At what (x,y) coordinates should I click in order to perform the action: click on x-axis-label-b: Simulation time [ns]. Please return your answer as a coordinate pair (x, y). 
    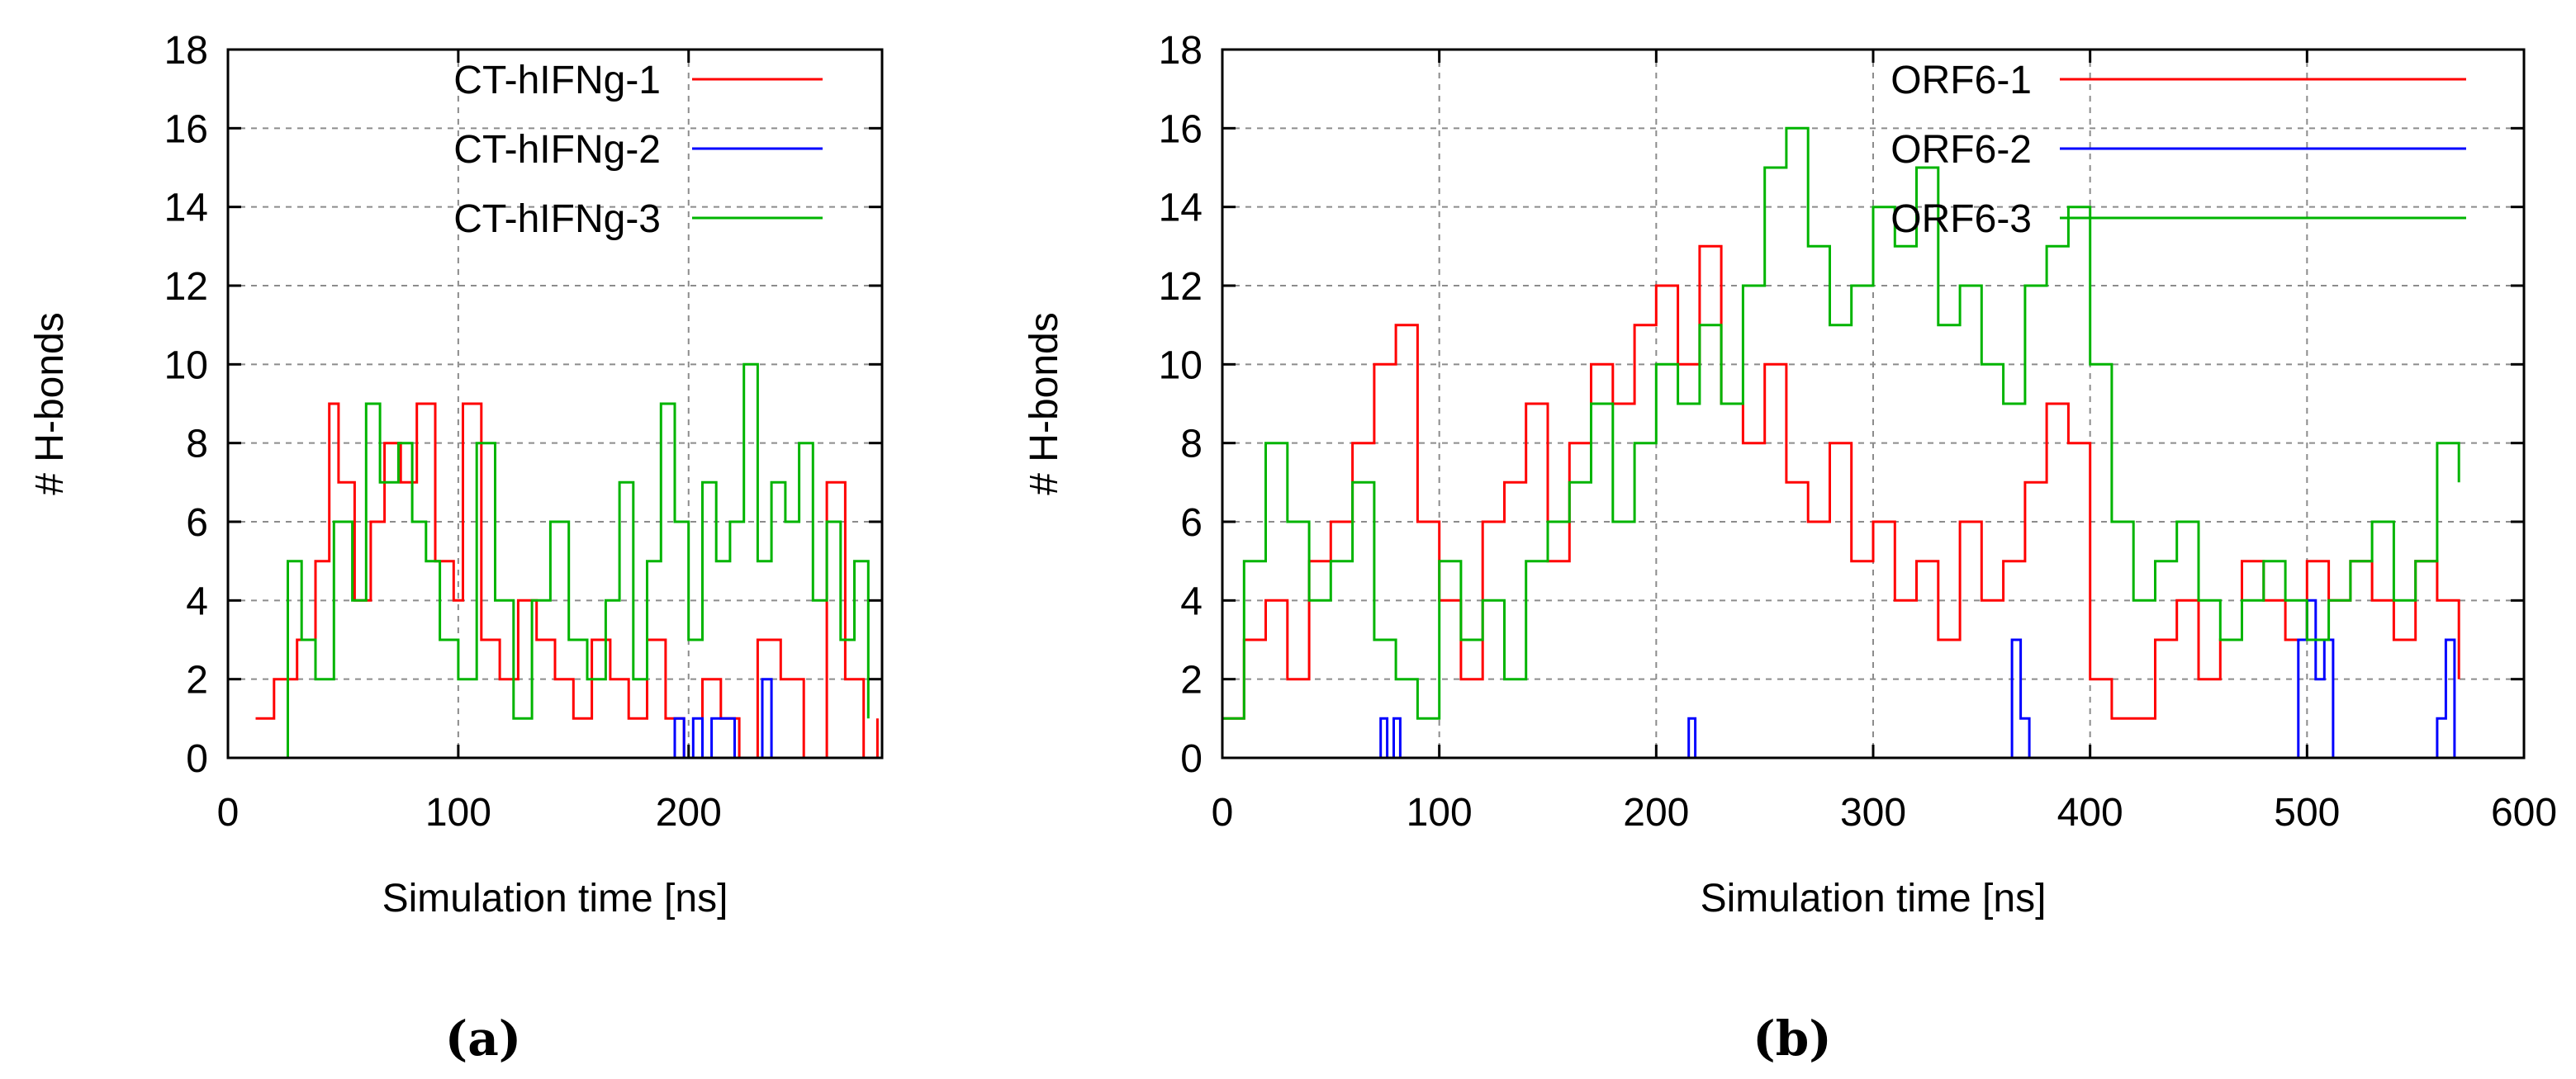
    Looking at the image, I should click on (1874, 898).